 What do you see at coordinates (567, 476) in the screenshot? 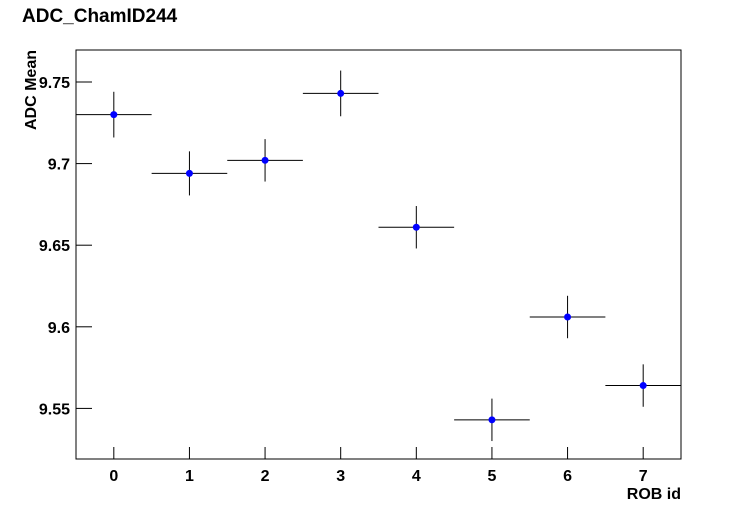
I see `x-tick-label: 6` at bounding box center [567, 476].